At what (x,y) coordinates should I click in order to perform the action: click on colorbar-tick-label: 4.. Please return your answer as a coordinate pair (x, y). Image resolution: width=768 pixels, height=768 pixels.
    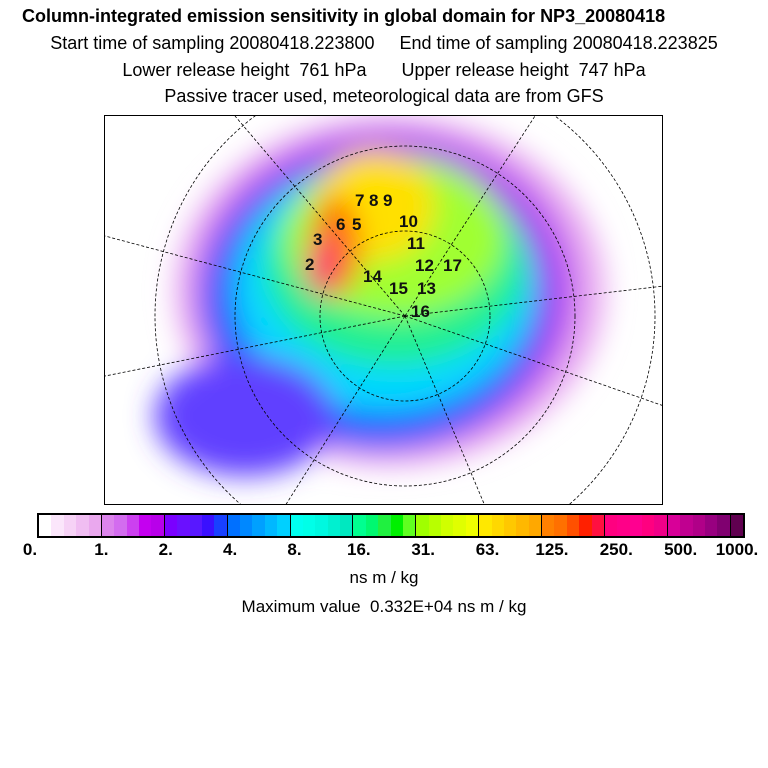
    Looking at the image, I should click on (230, 549).